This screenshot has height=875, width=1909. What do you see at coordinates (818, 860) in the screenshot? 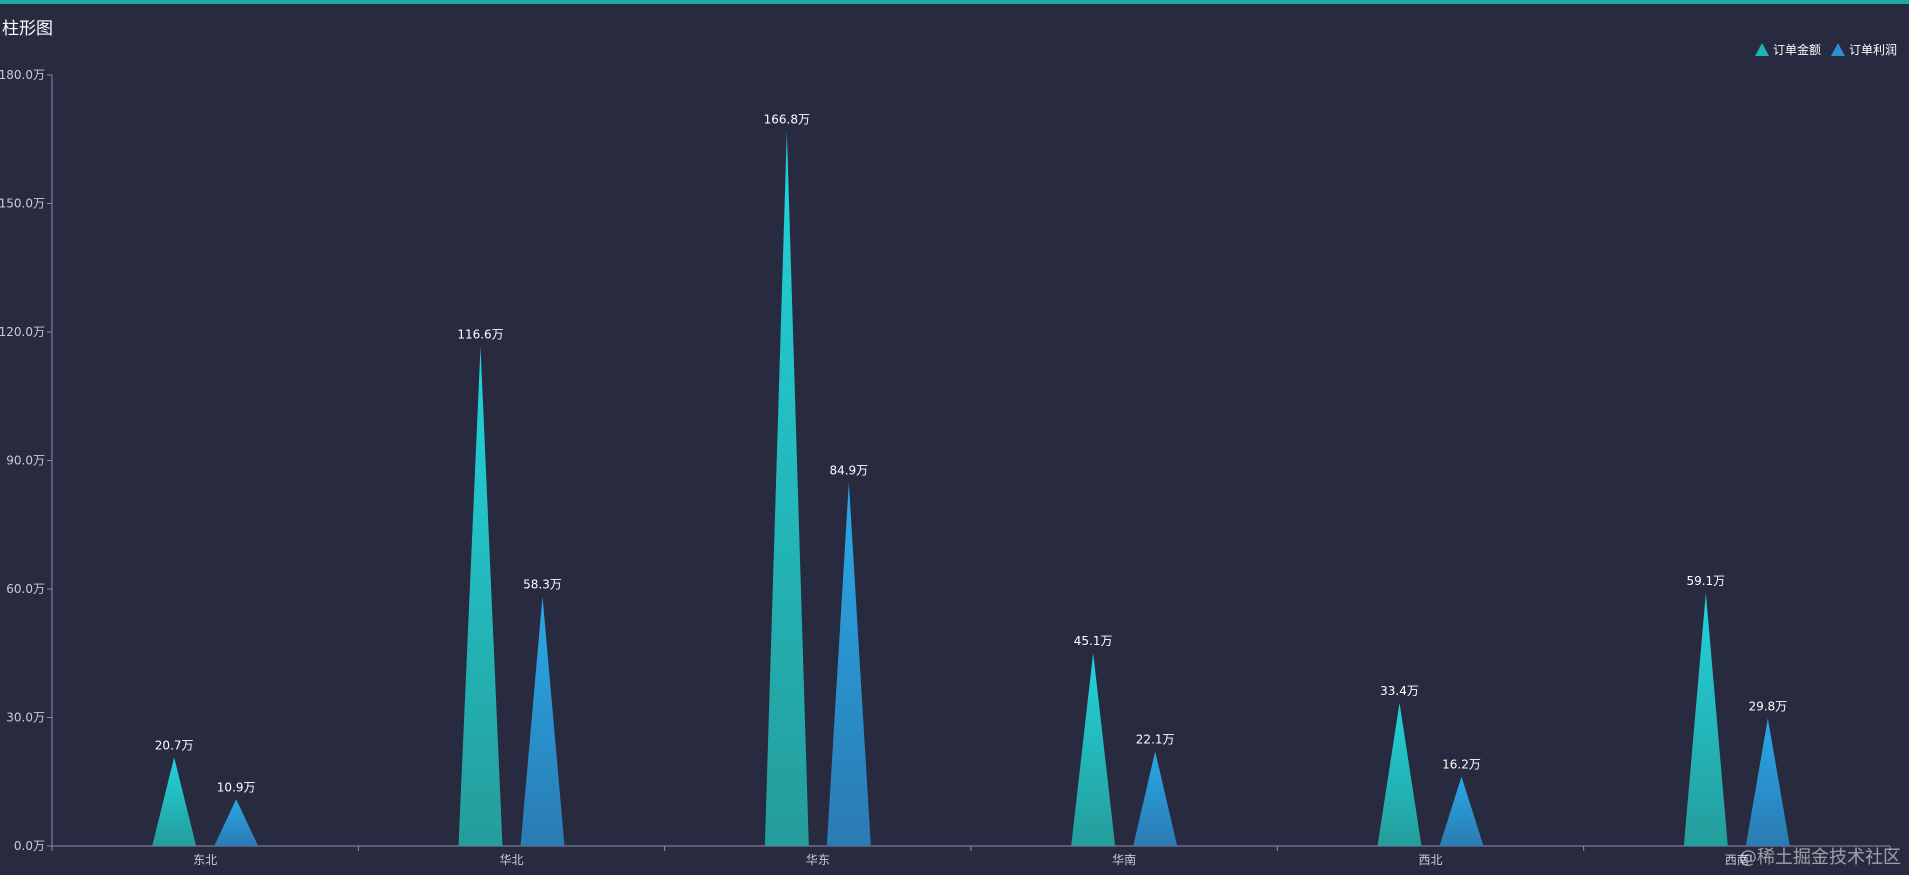
I see `x-tick-label: 华东` at bounding box center [818, 860].